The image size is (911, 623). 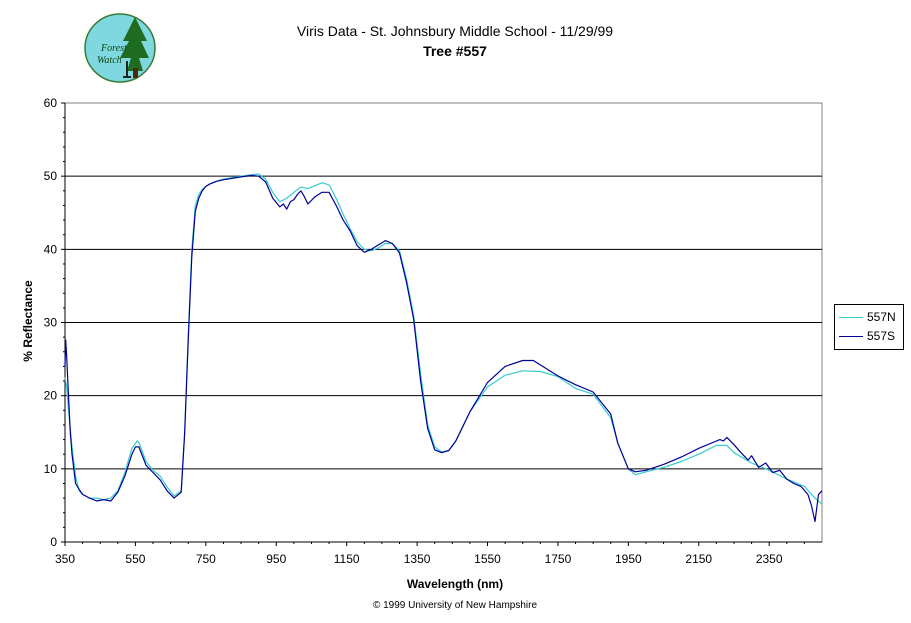 I want to click on legend-swatch-557s, so click(x=851, y=336).